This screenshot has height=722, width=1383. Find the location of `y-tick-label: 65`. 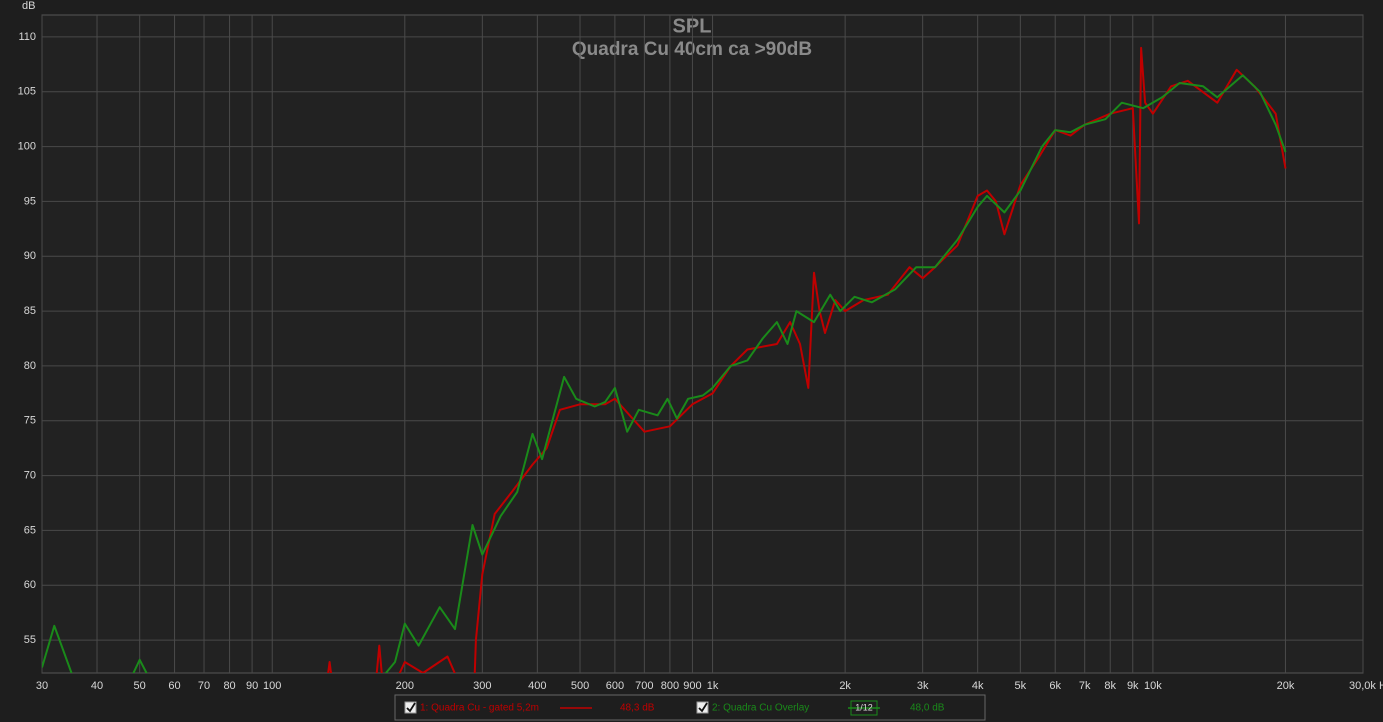

y-tick-label: 65 is located at coordinates (30, 530).